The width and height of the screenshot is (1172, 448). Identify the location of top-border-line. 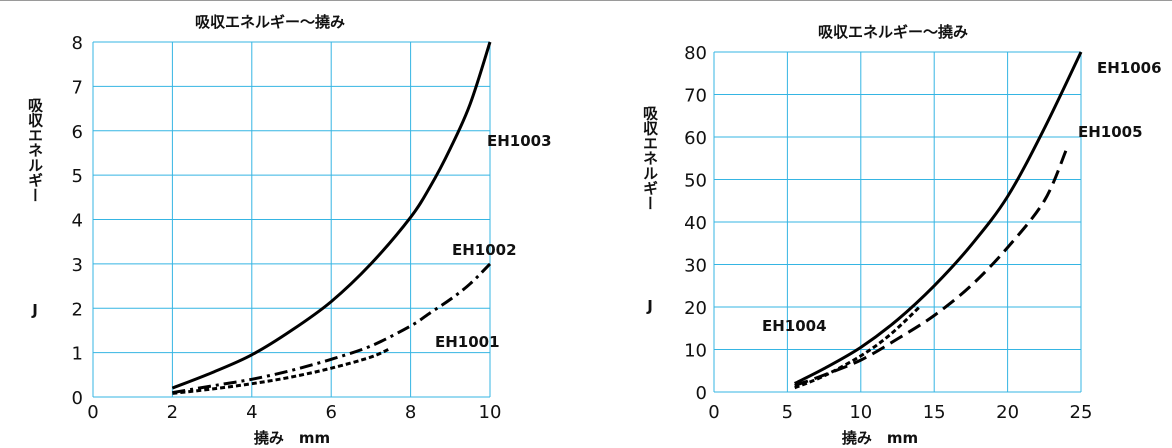
(586, 0).